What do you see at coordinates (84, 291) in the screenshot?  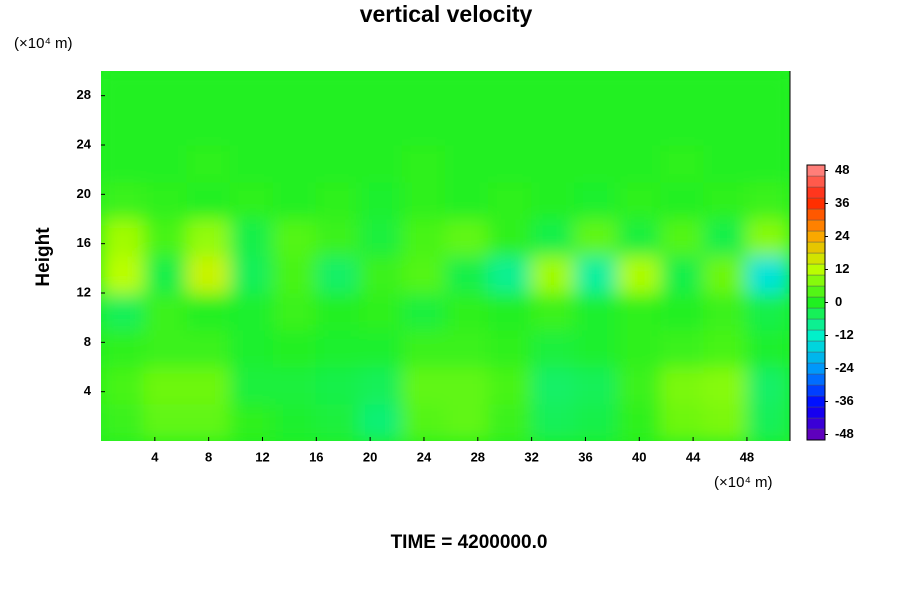 I see `y-tick-label: 12` at bounding box center [84, 291].